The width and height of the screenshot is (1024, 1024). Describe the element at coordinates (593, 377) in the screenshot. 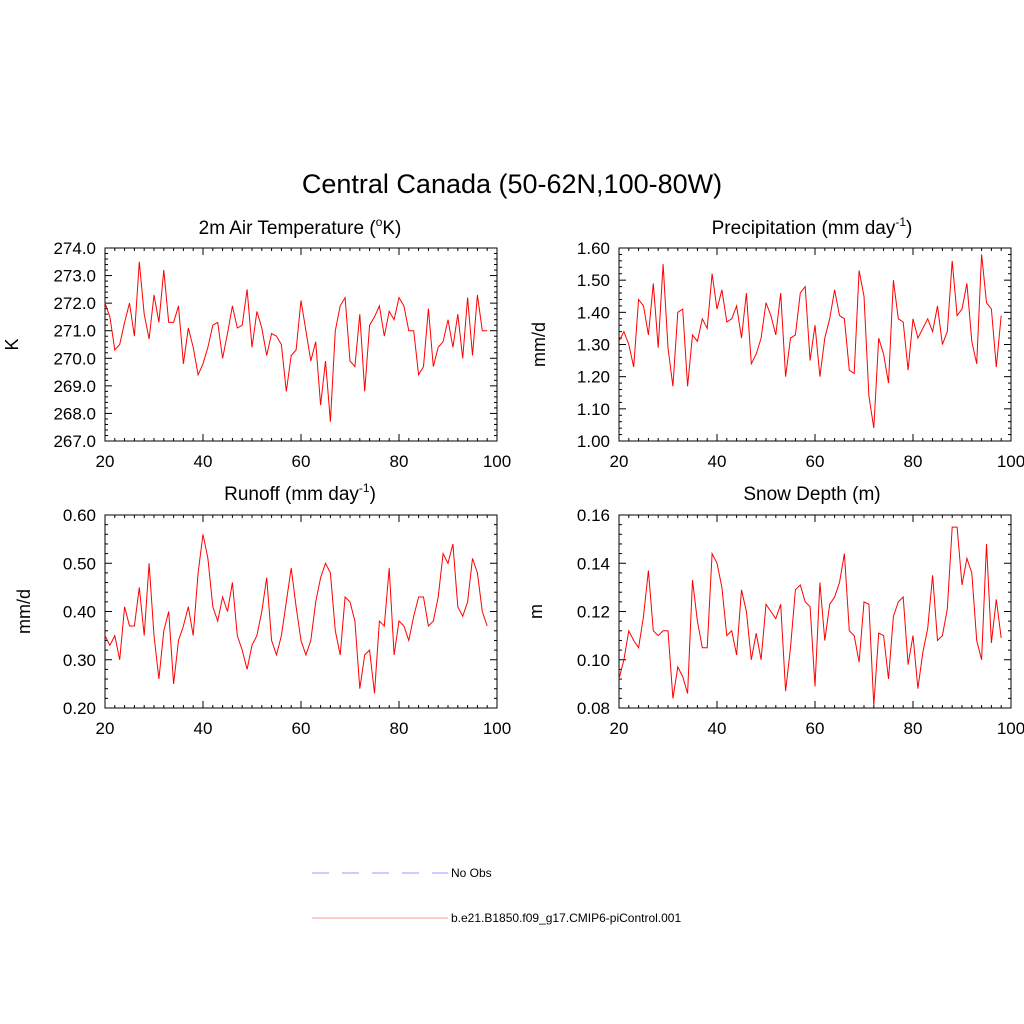

I see `y-tick-label: 1.20` at that location.